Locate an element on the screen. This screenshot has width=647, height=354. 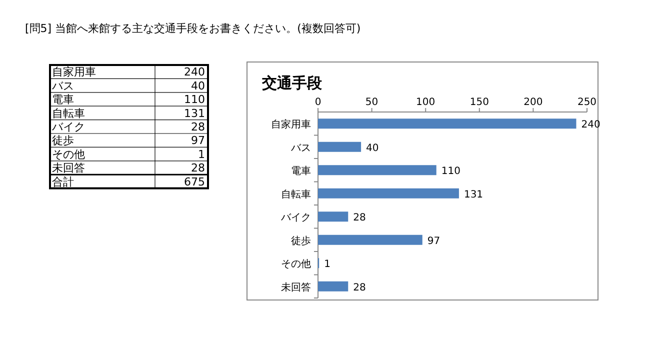
data-label: 110 is located at coordinates (450, 172).